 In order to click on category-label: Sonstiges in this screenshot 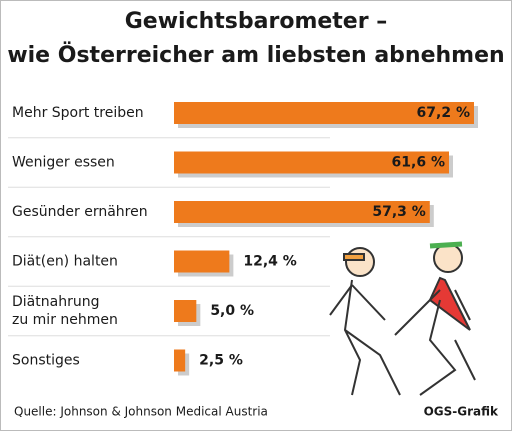, I will do `click(46, 361)`.